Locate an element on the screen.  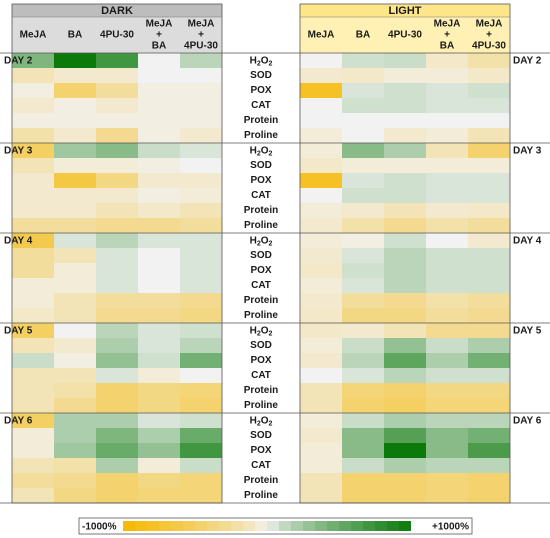
dark-group-header-bg is located at coordinates (117, 10).